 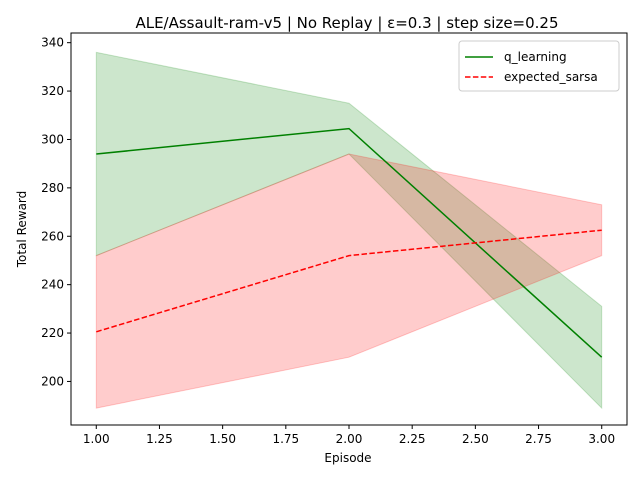 What do you see at coordinates (22, 230) in the screenshot?
I see `y-axis-label: Total Reward` at bounding box center [22, 230].